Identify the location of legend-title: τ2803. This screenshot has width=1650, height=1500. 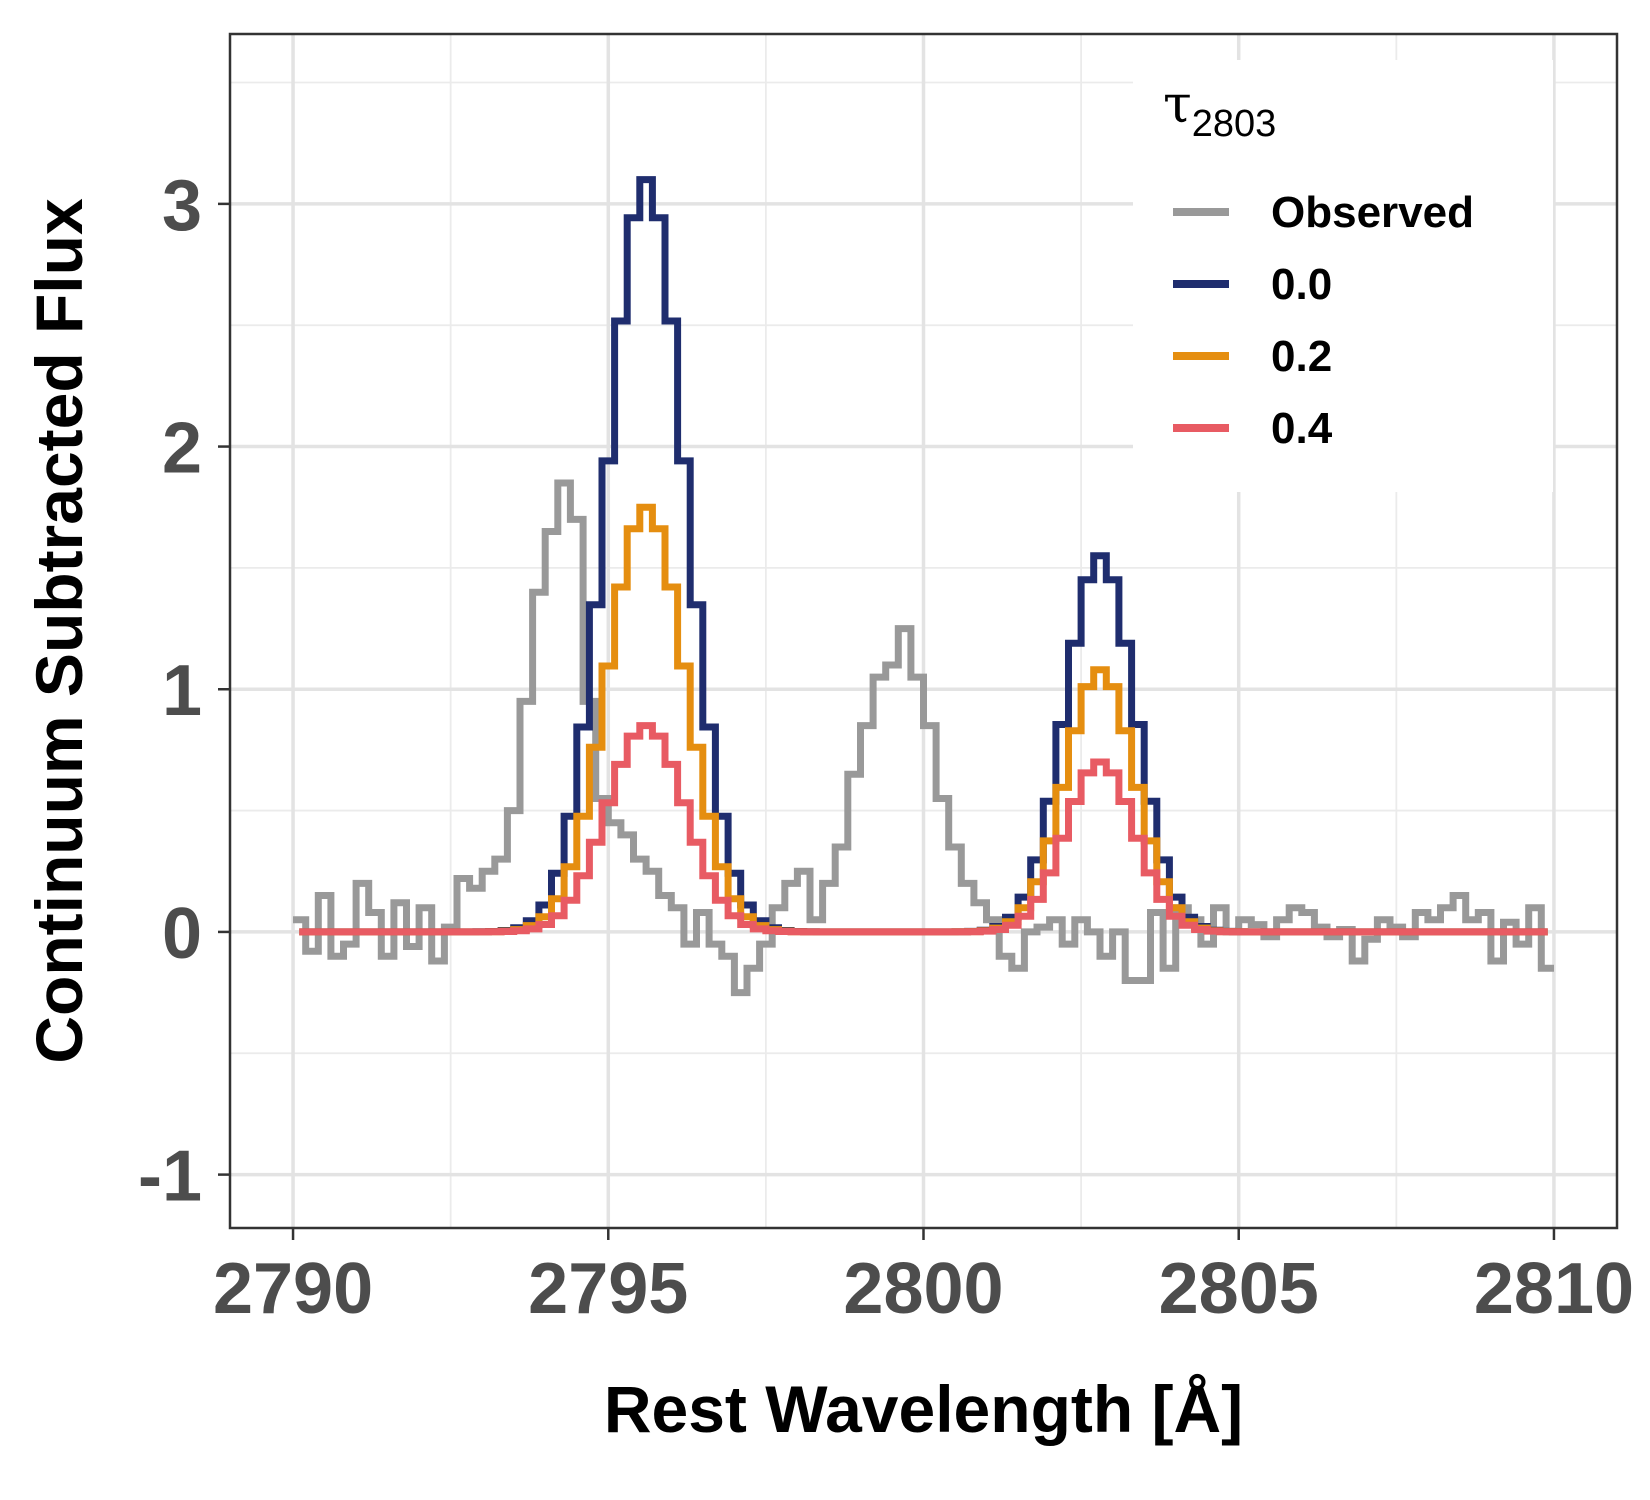
(1219, 110).